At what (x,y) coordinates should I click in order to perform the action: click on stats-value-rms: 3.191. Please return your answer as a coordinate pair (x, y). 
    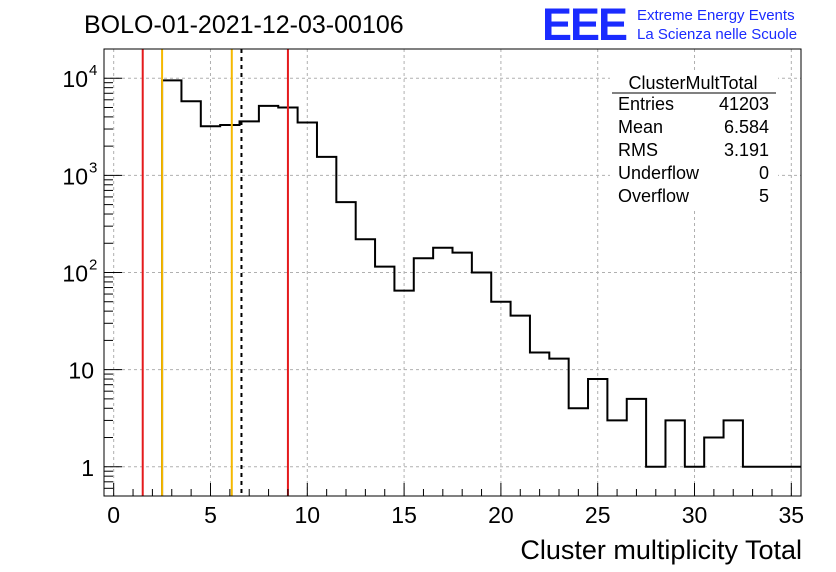
    Looking at the image, I should click on (746, 150).